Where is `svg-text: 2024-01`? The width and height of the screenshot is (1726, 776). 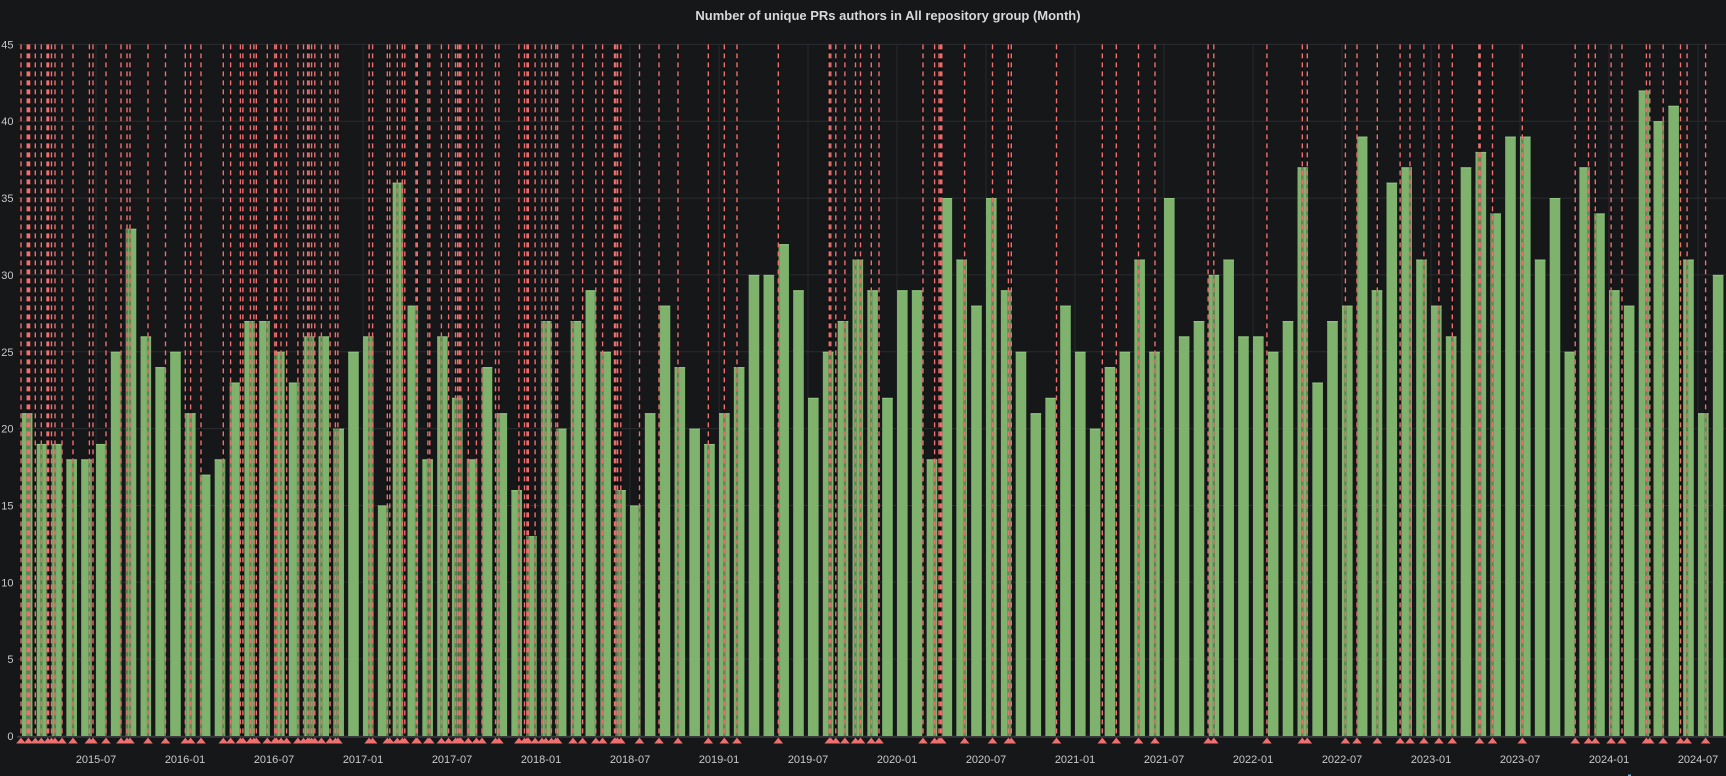 svg-text: 2024-01 is located at coordinates (1609, 760).